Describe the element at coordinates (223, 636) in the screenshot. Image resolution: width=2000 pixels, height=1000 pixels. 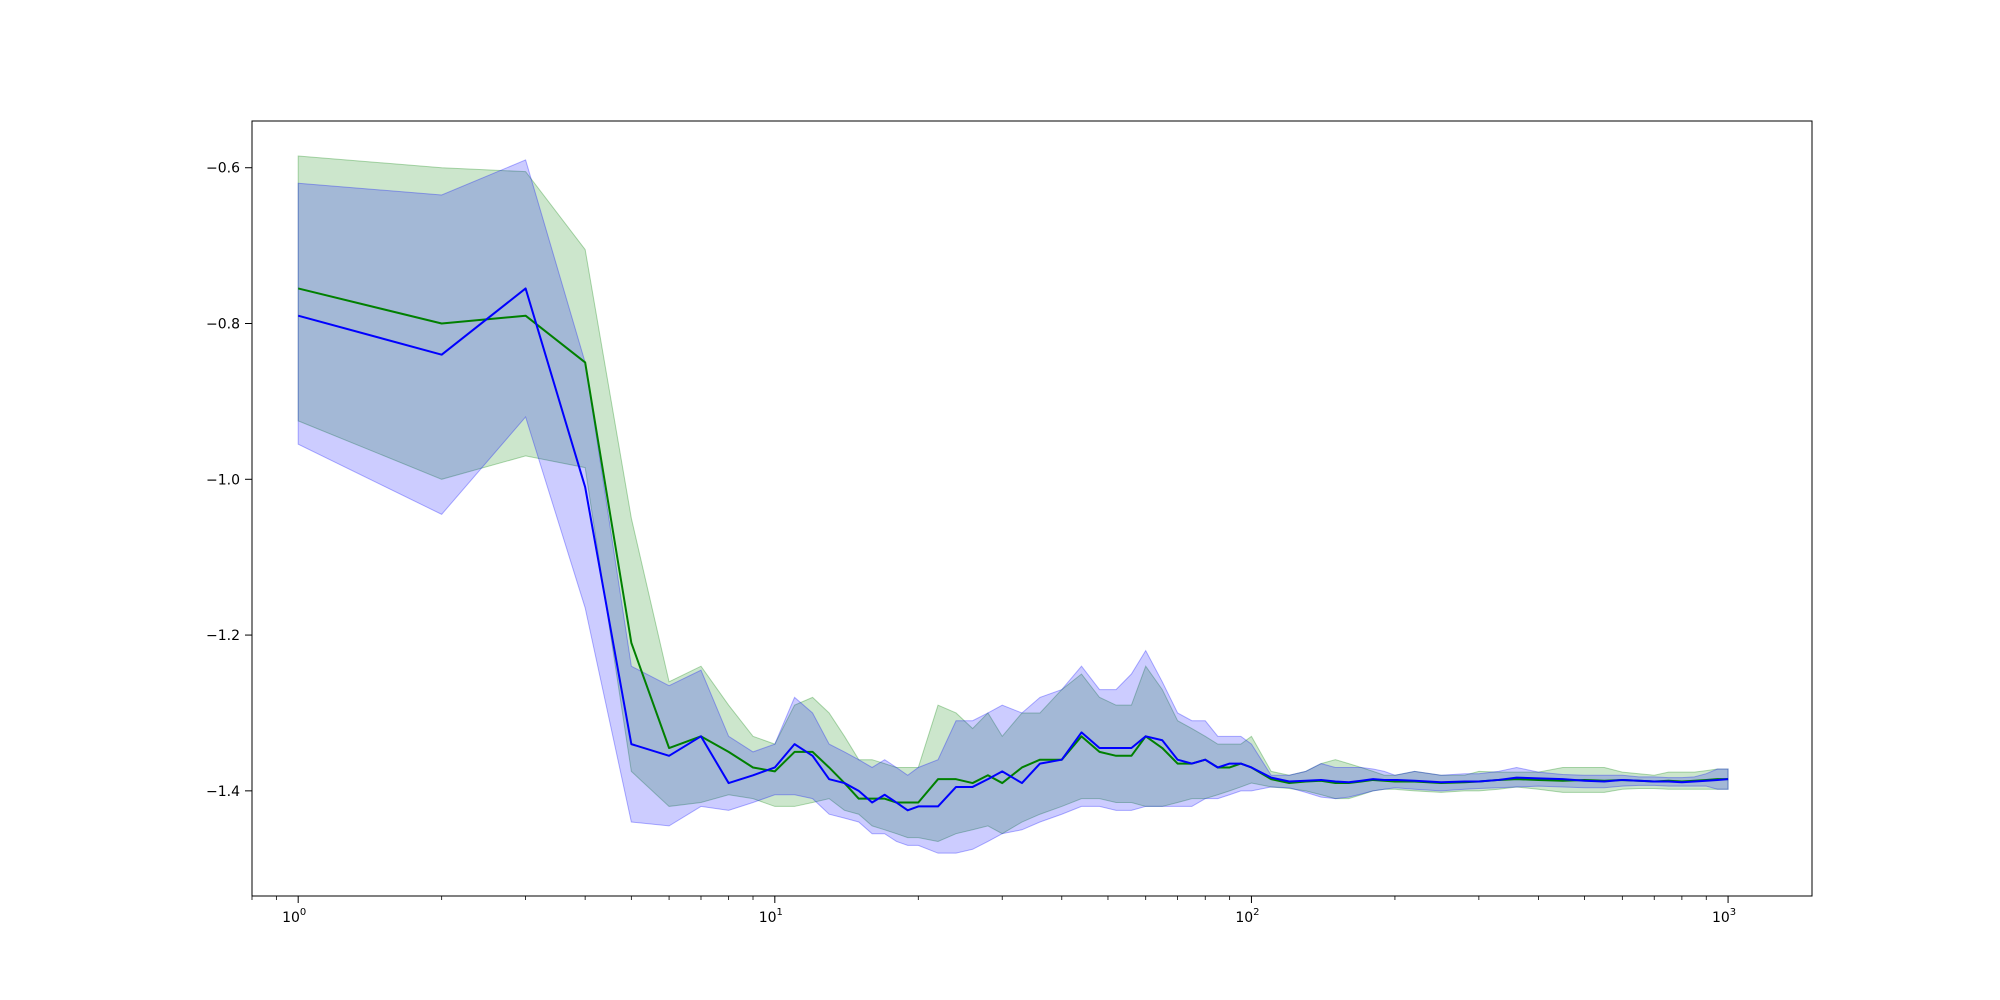
I see `y-tick-label: −1.2` at that location.